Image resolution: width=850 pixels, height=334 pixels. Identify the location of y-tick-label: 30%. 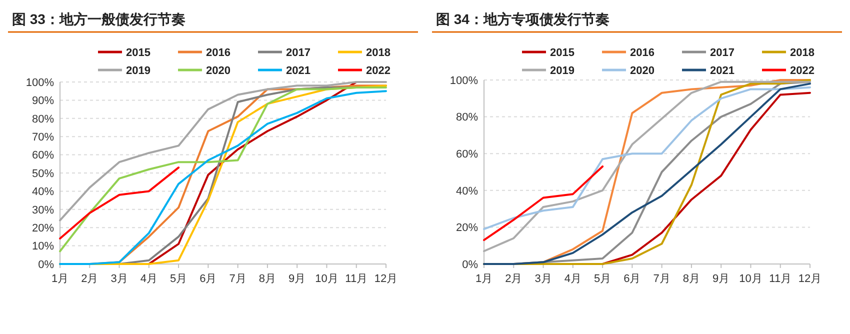
(43, 210).